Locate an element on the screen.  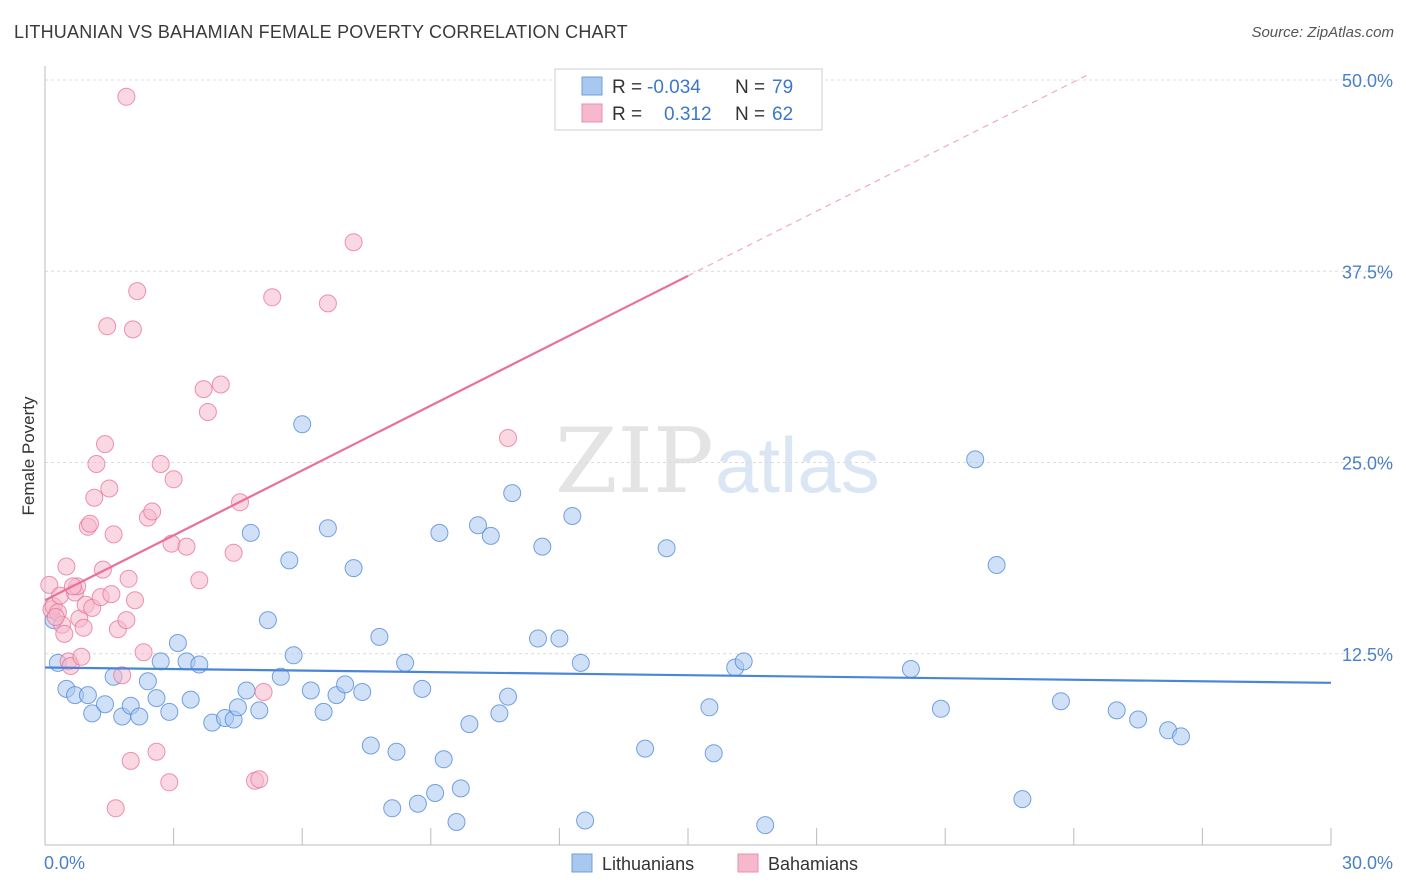
watermark-atlas: atlas is located at coordinates (797, 465).